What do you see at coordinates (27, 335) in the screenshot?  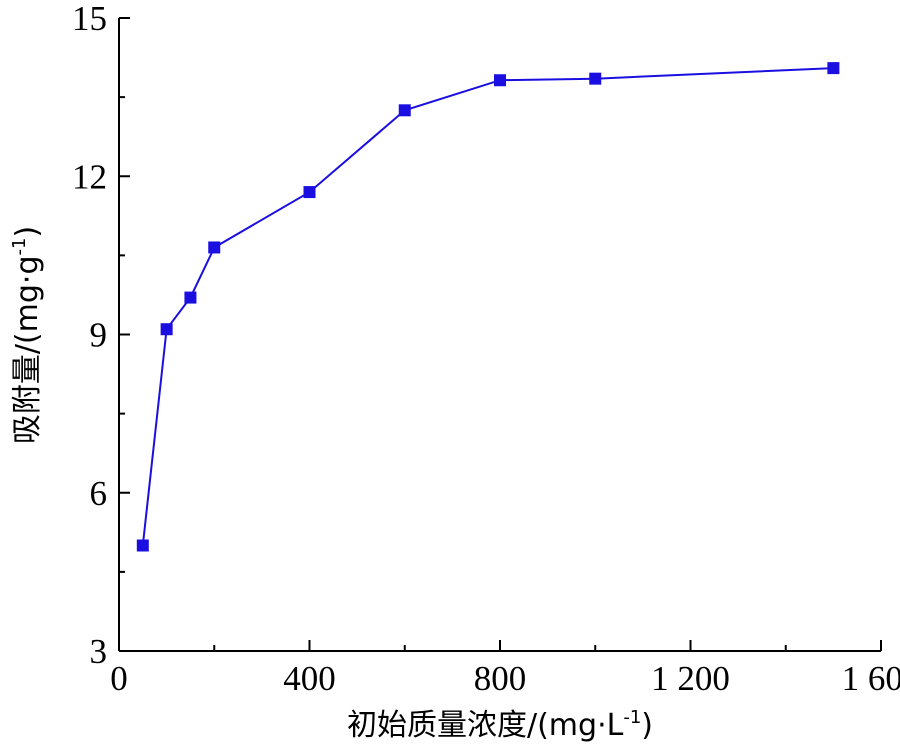 I see `y-axis-title: 吸附量/(mg·g-1)` at bounding box center [27, 335].